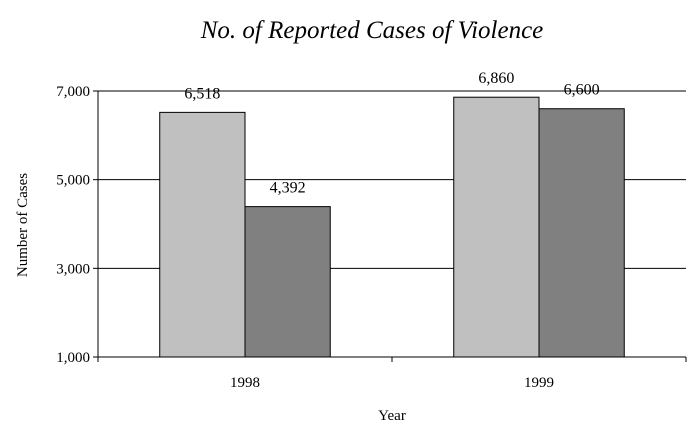 This screenshot has height=427, width=690. I want to click on x-axis-label: Year, so click(392, 416).